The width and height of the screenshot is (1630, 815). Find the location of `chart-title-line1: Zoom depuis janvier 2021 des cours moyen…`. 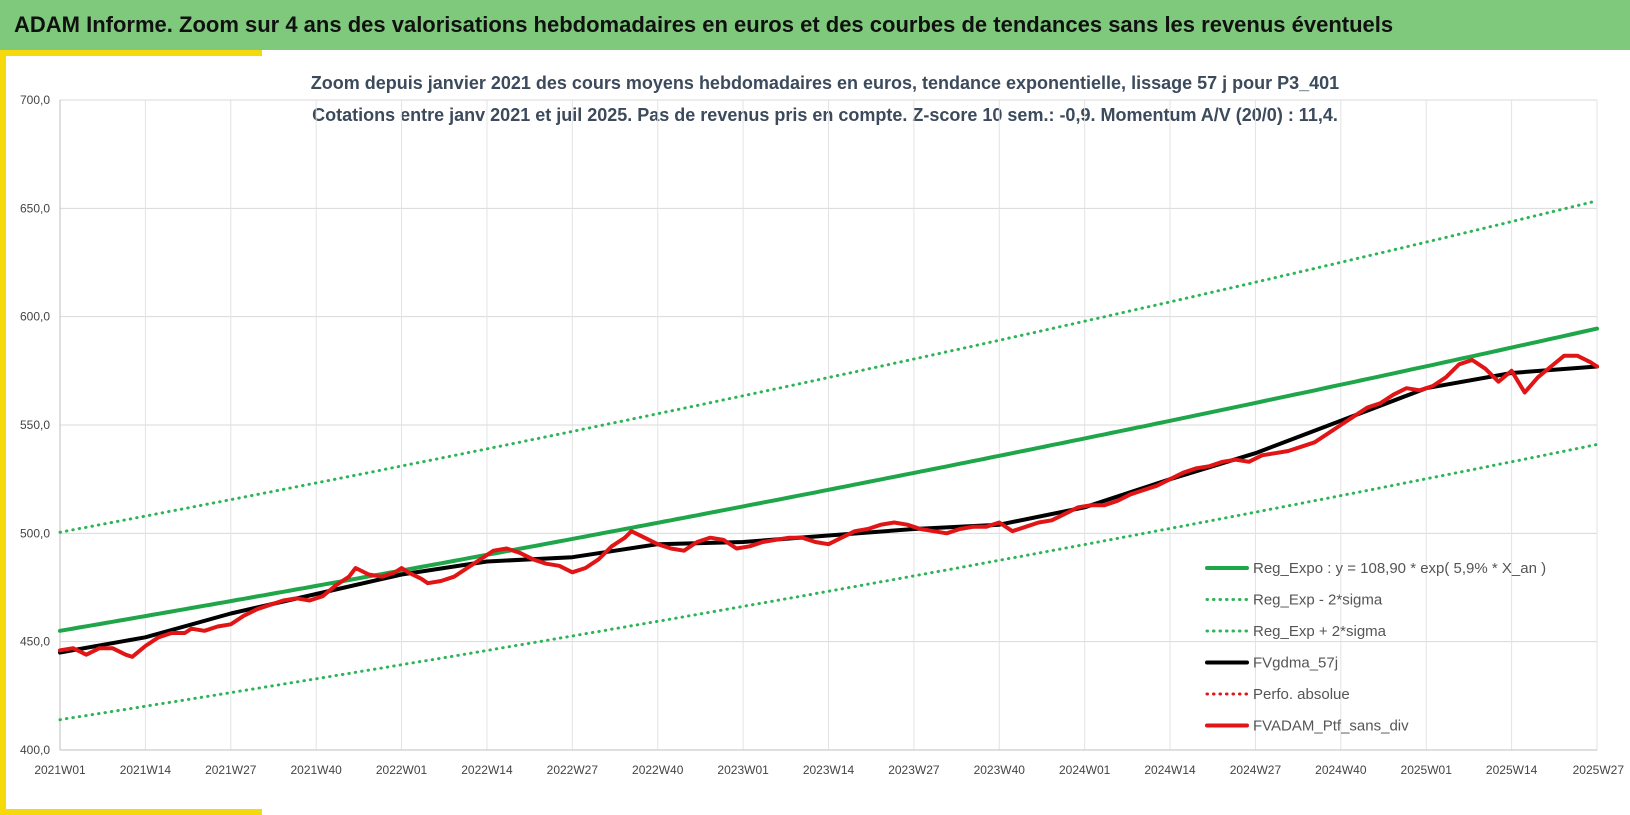

chart-title-line1: Zoom depuis janvier 2021 des cours moyen… is located at coordinates (825, 83).